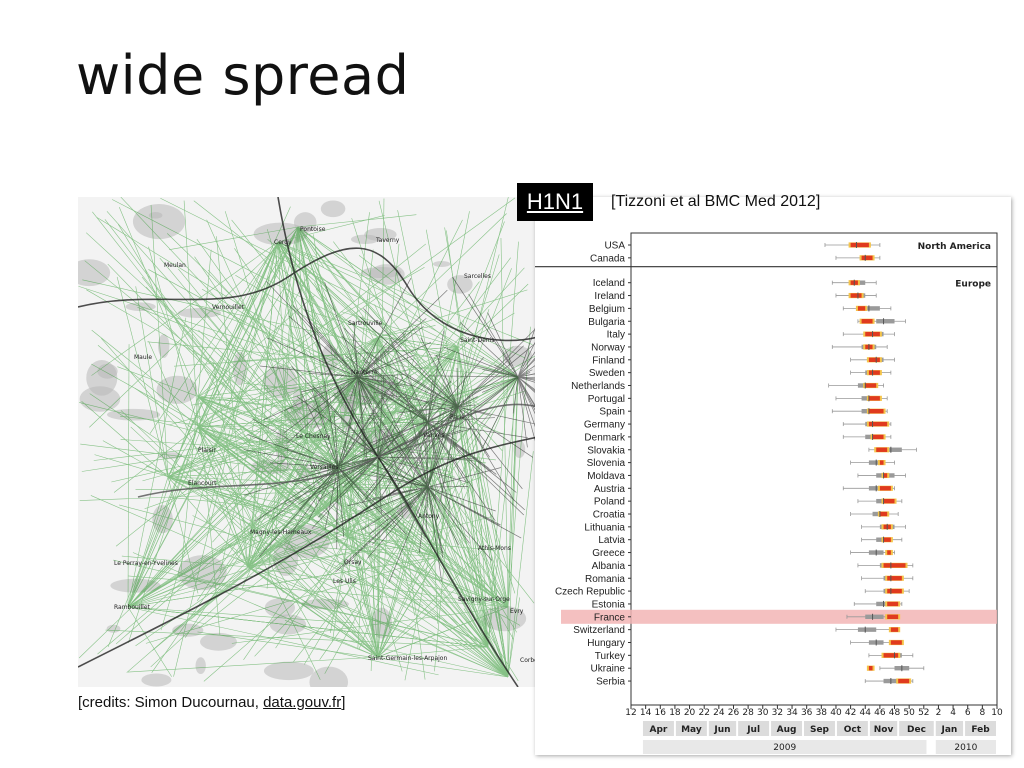  What do you see at coordinates (610, 489) in the screenshot?
I see `country-label: Austria` at bounding box center [610, 489].